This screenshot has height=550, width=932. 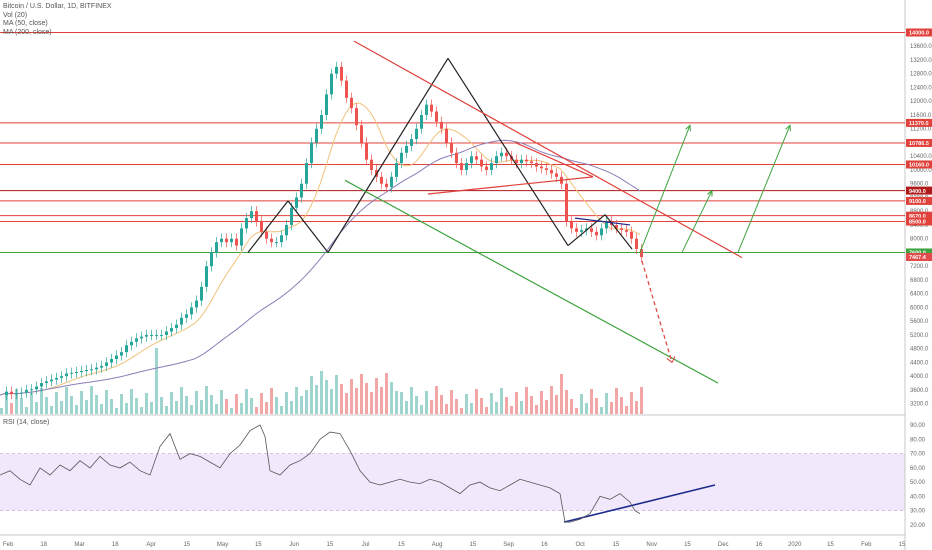 What do you see at coordinates (919, 34) in the screenshot?
I see `price-level-label: 14000.0` at bounding box center [919, 34].